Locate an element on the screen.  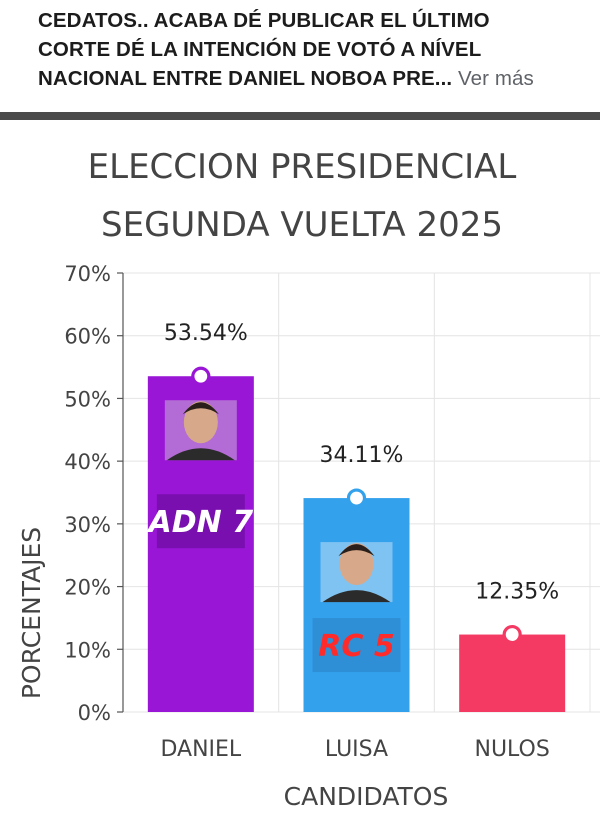
y-tick-label: 30% is located at coordinates (87, 525).